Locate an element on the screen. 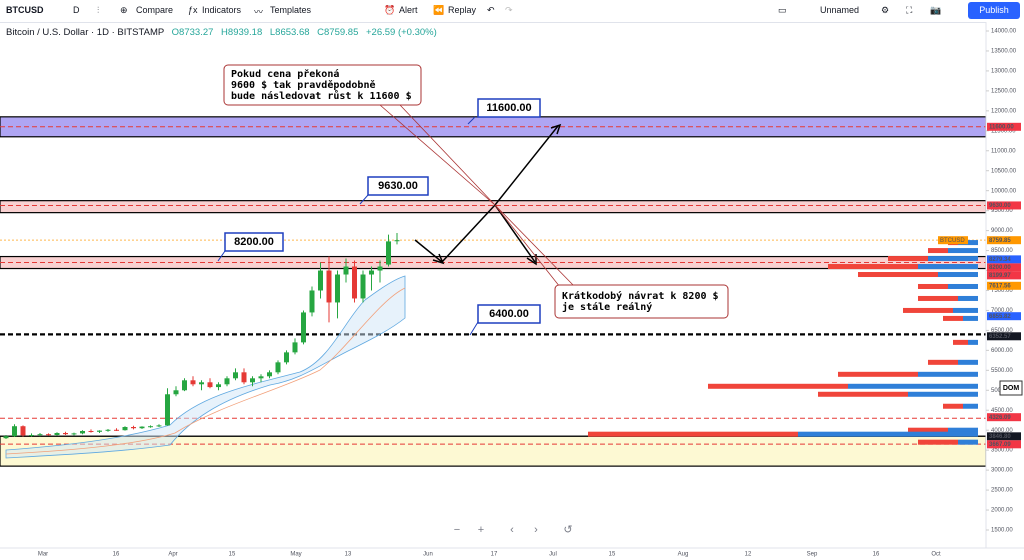 This screenshot has width=1024, height=560. scroll-right: › is located at coordinates (536, 530).